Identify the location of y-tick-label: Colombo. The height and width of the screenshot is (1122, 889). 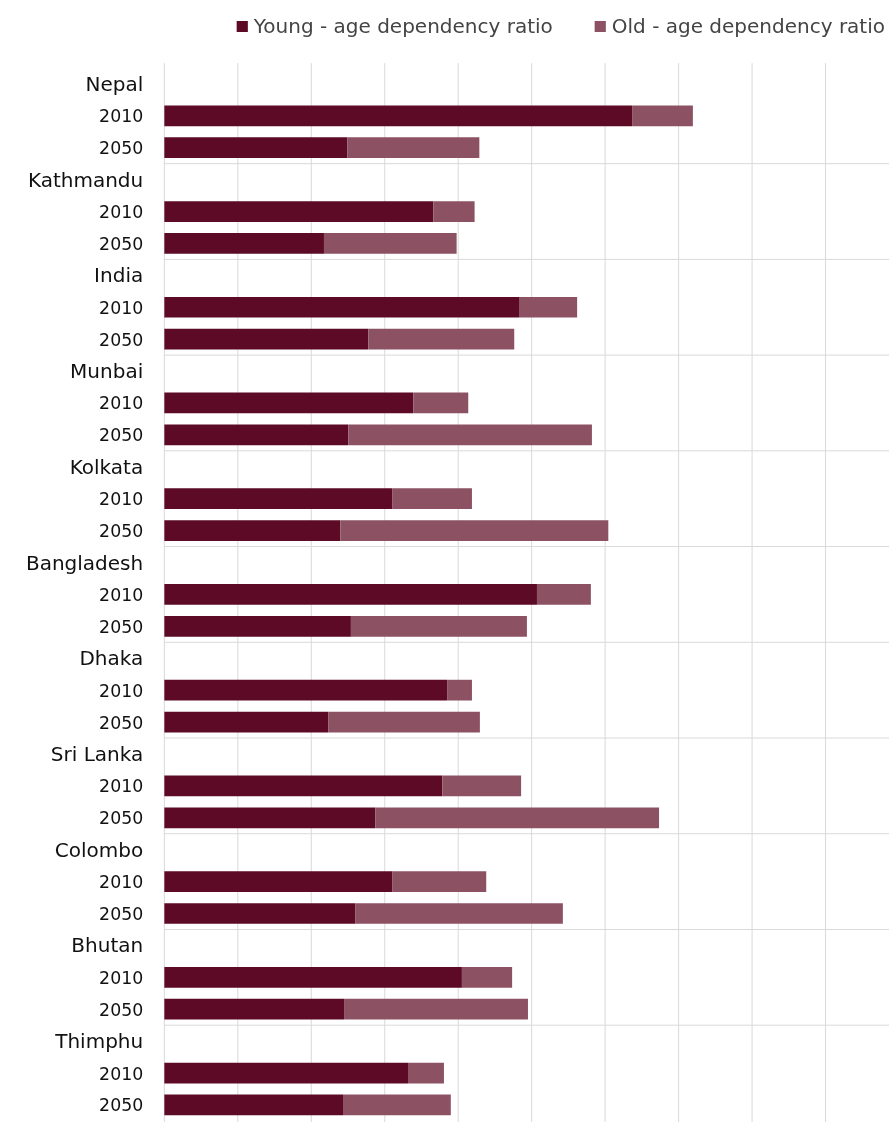
(99, 849).